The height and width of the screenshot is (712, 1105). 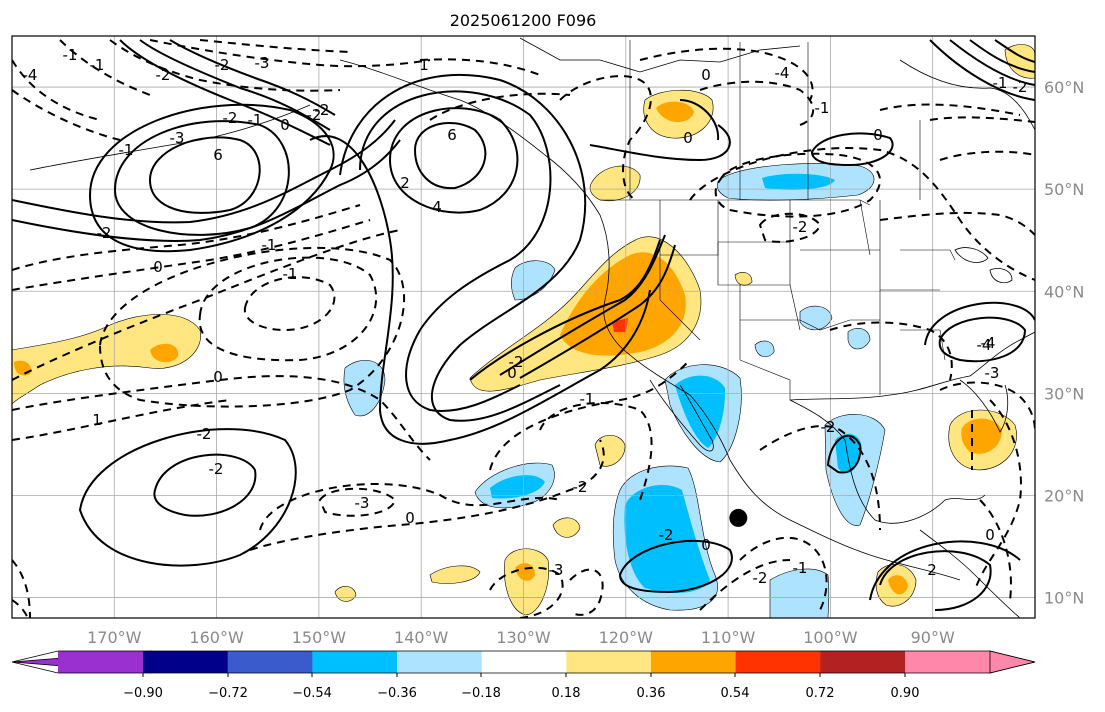 What do you see at coordinates (319, 637) in the screenshot?
I see `longitude-tick-label: 150°W` at bounding box center [319, 637].